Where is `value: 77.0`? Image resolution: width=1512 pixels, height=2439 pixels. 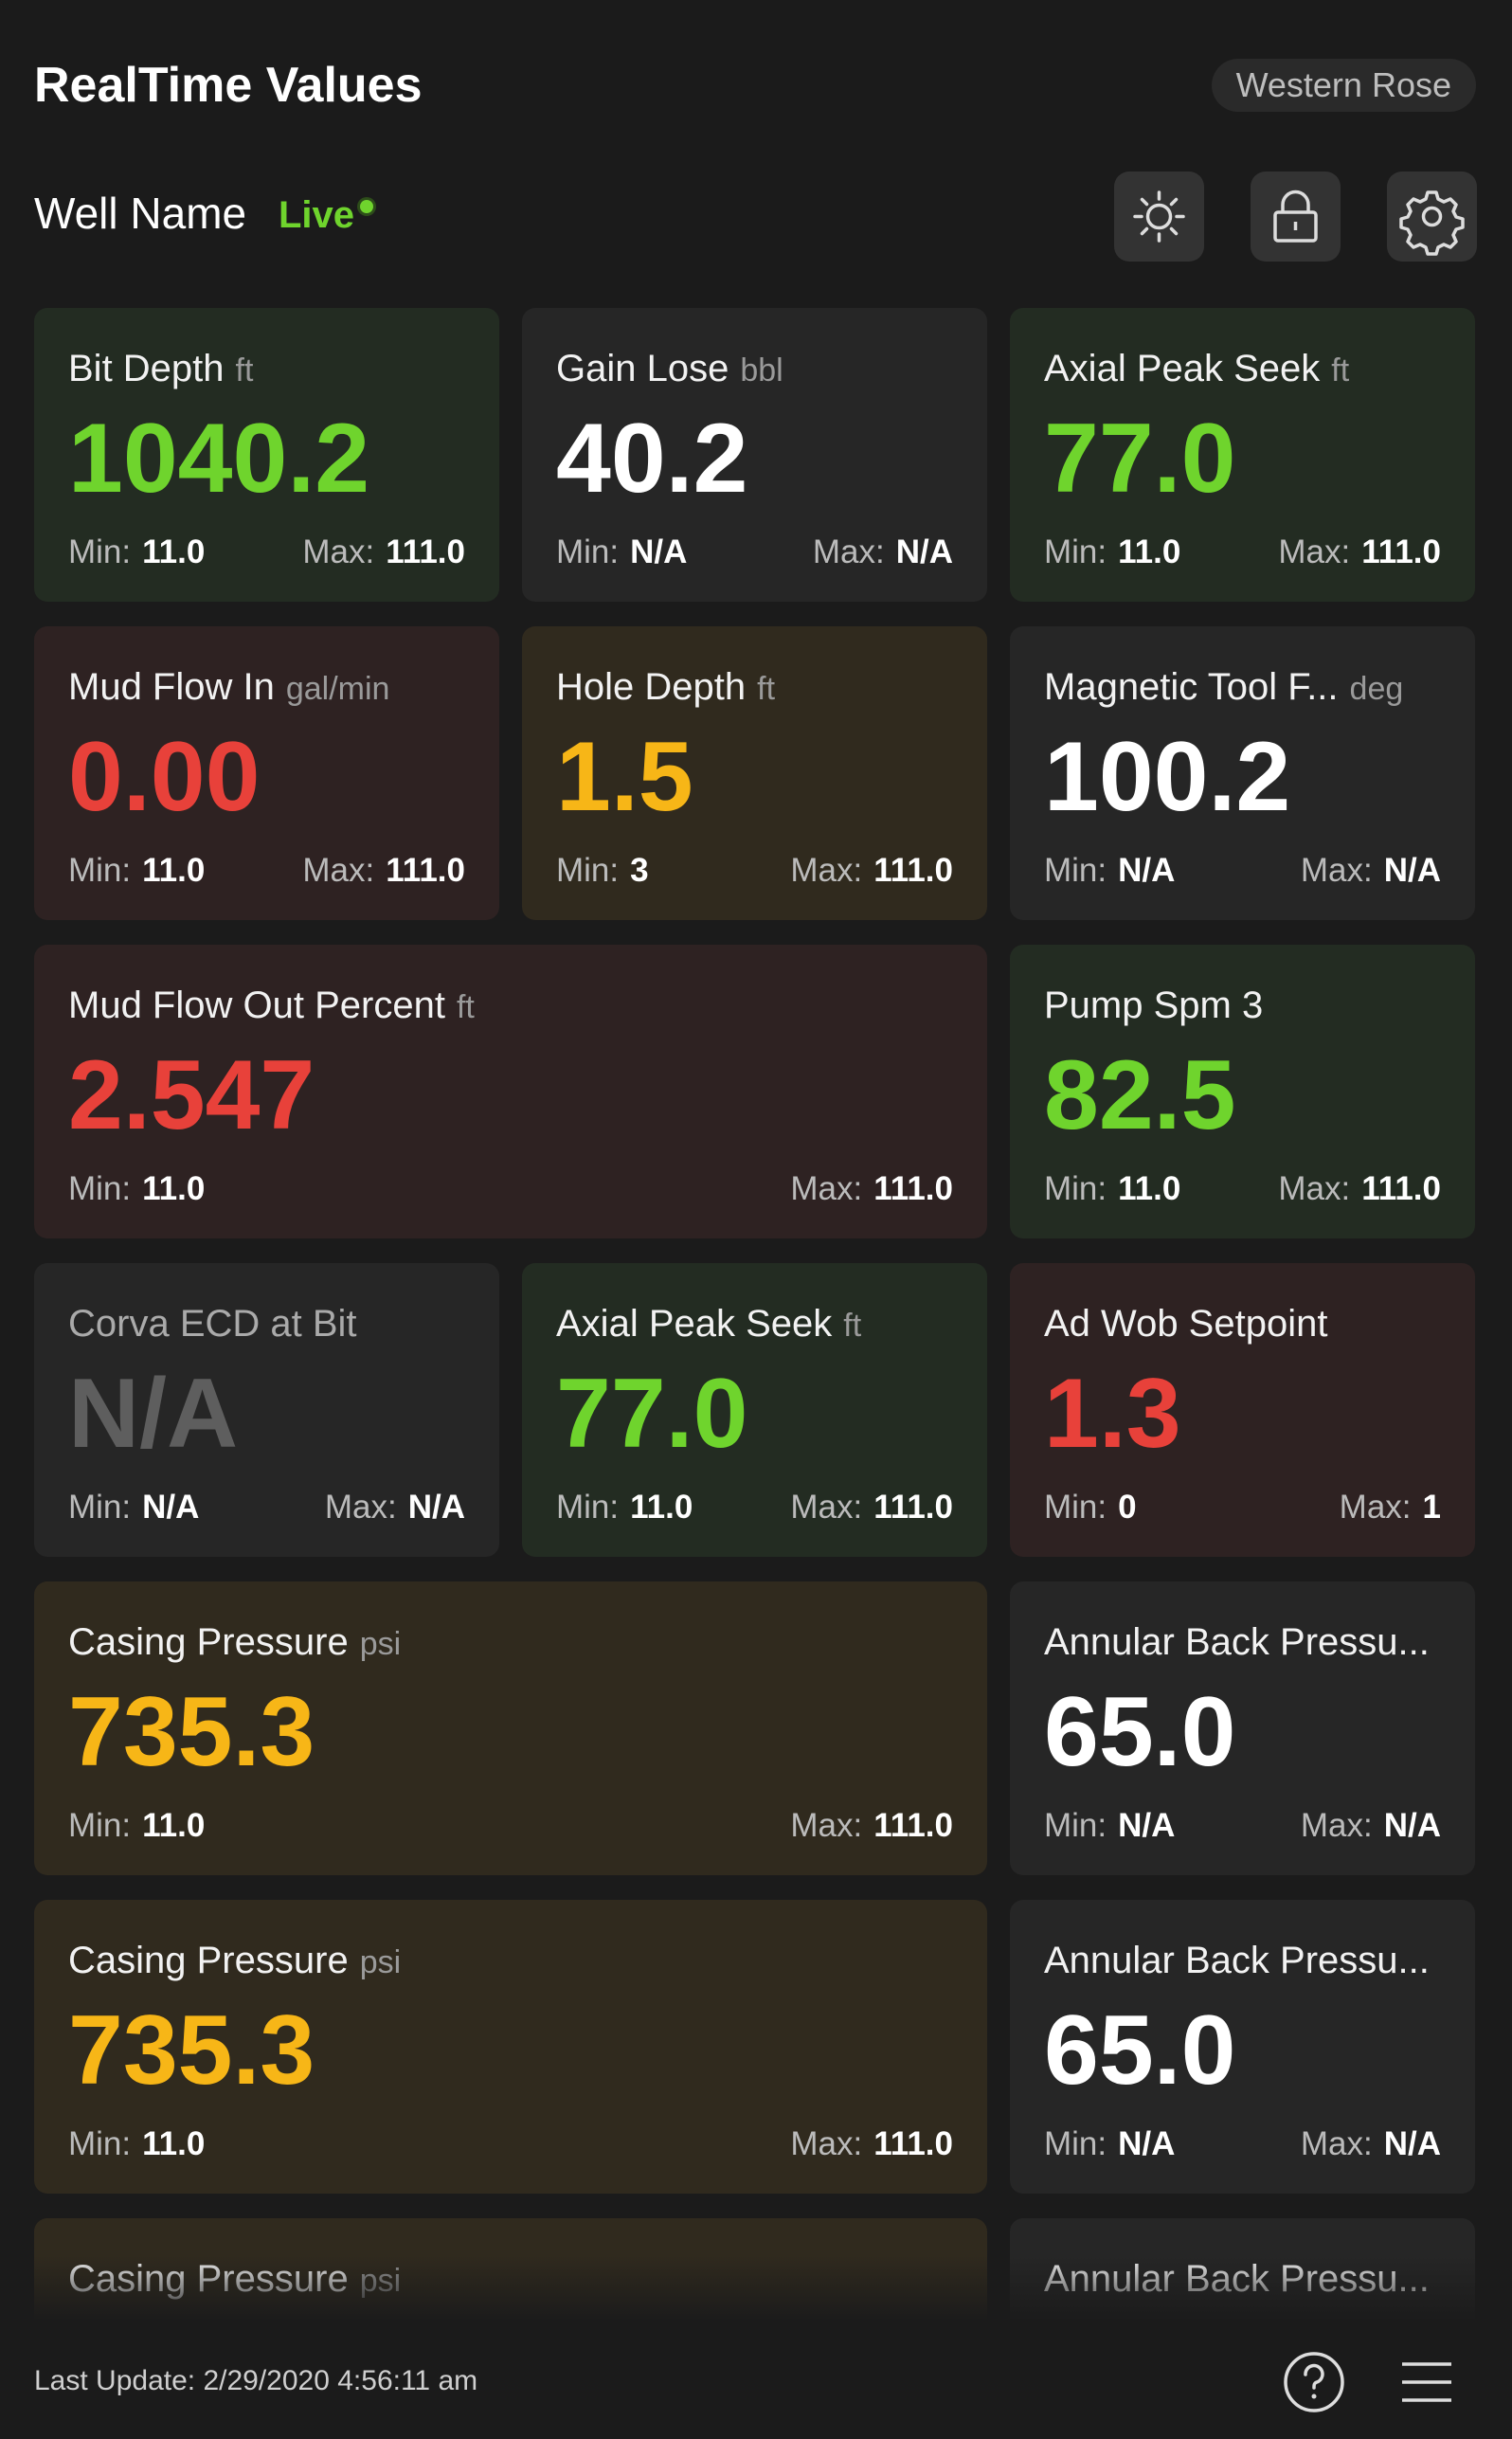 value: 77.0 is located at coordinates (1140, 459).